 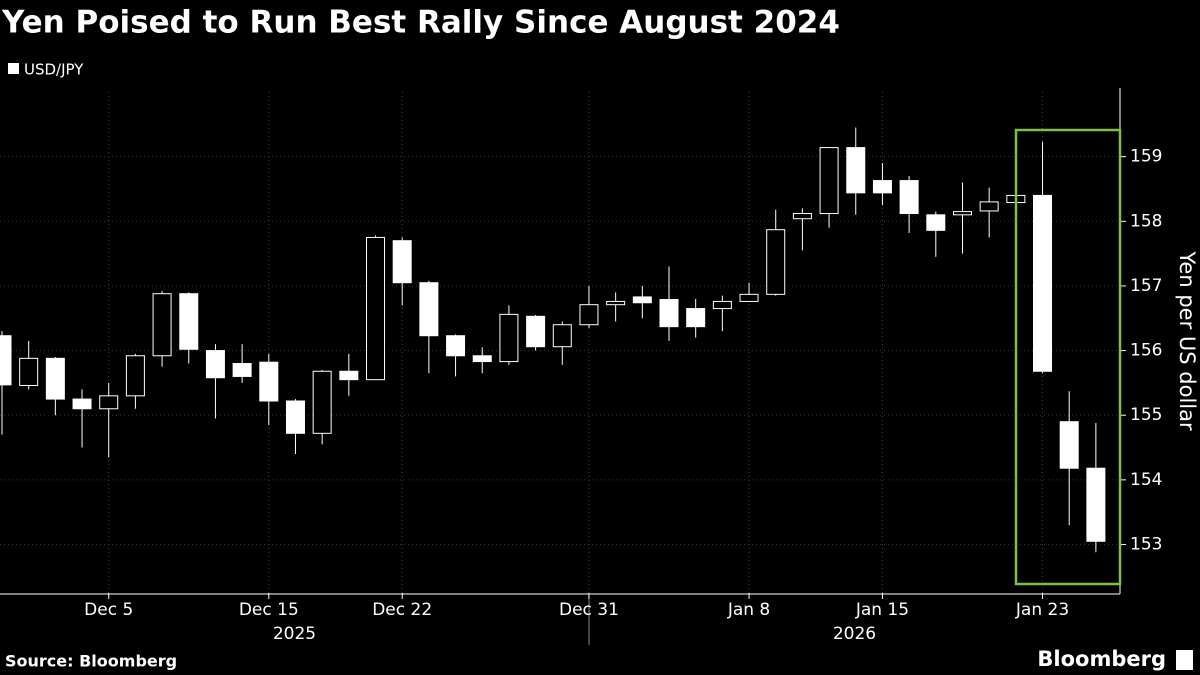 What do you see at coordinates (1146, 351) in the screenshot?
I see `y-tick-label: 156` at bounding box center [1146, 351].